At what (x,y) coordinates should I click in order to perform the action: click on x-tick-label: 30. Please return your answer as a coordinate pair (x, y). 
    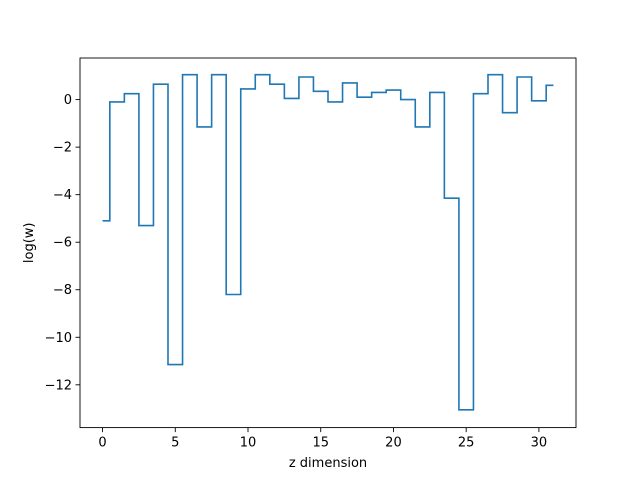
    Looking at the image, I should click on (539, 443).